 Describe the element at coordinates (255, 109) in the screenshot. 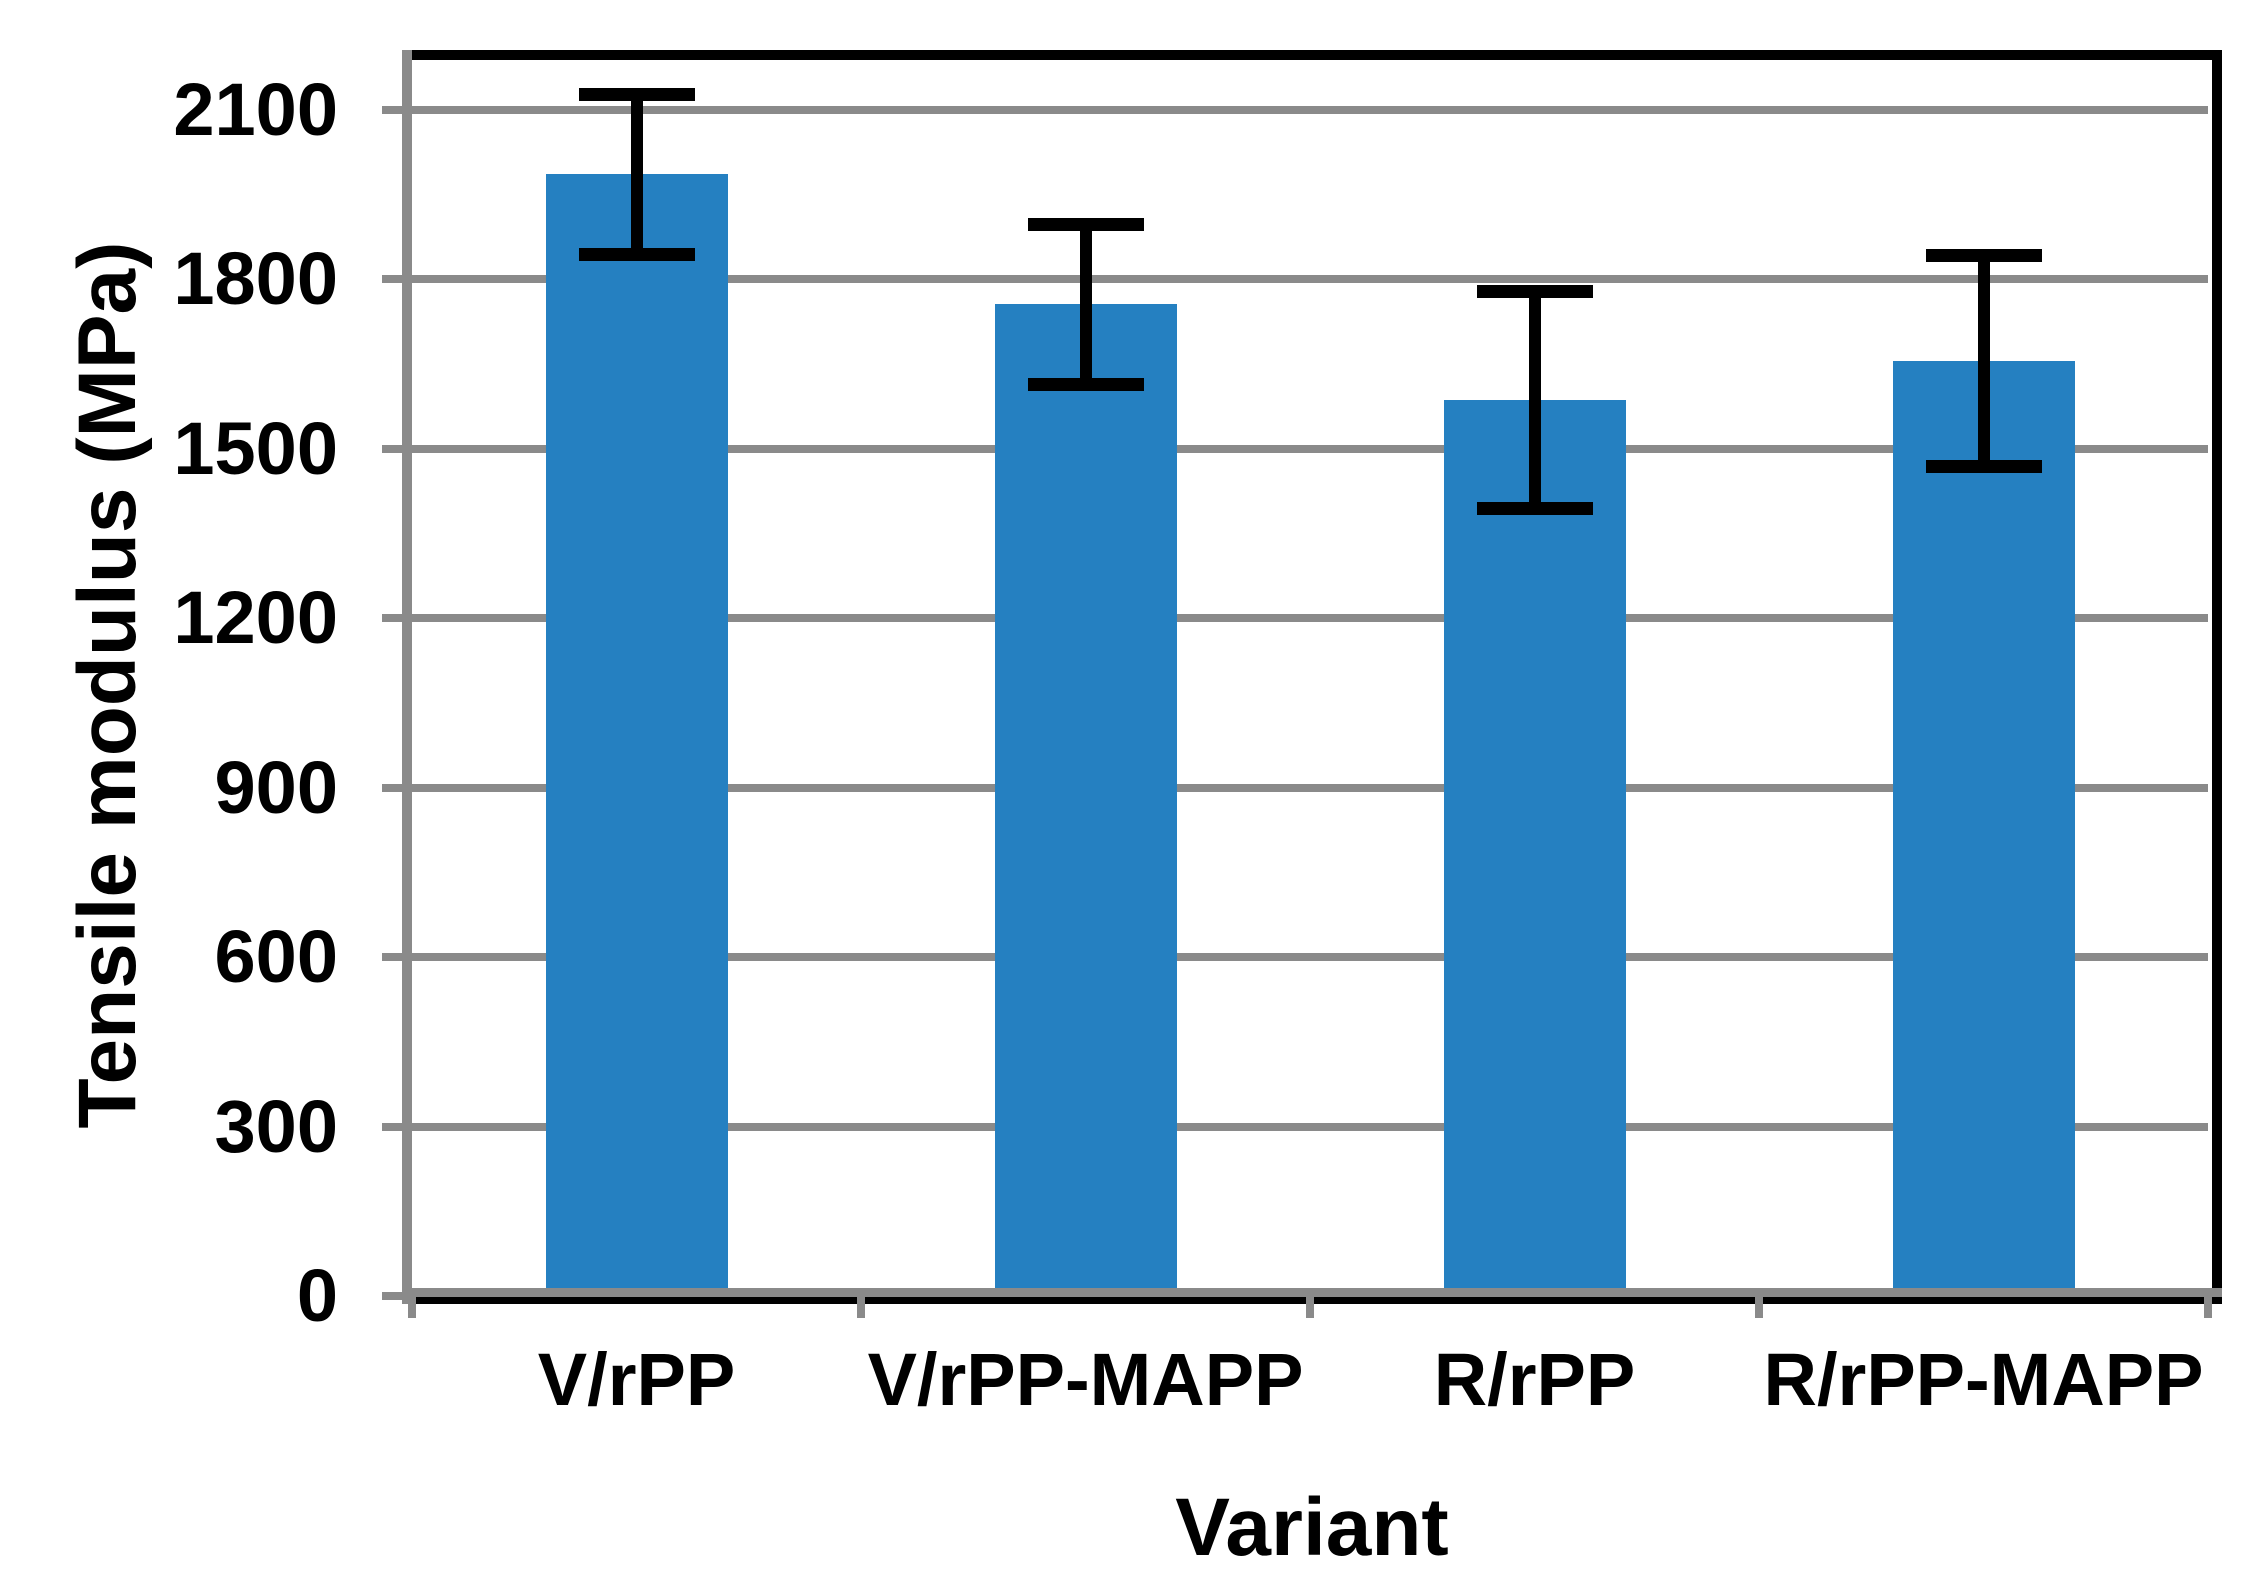

I see `y-tick-label-2100: 2100` at that location.